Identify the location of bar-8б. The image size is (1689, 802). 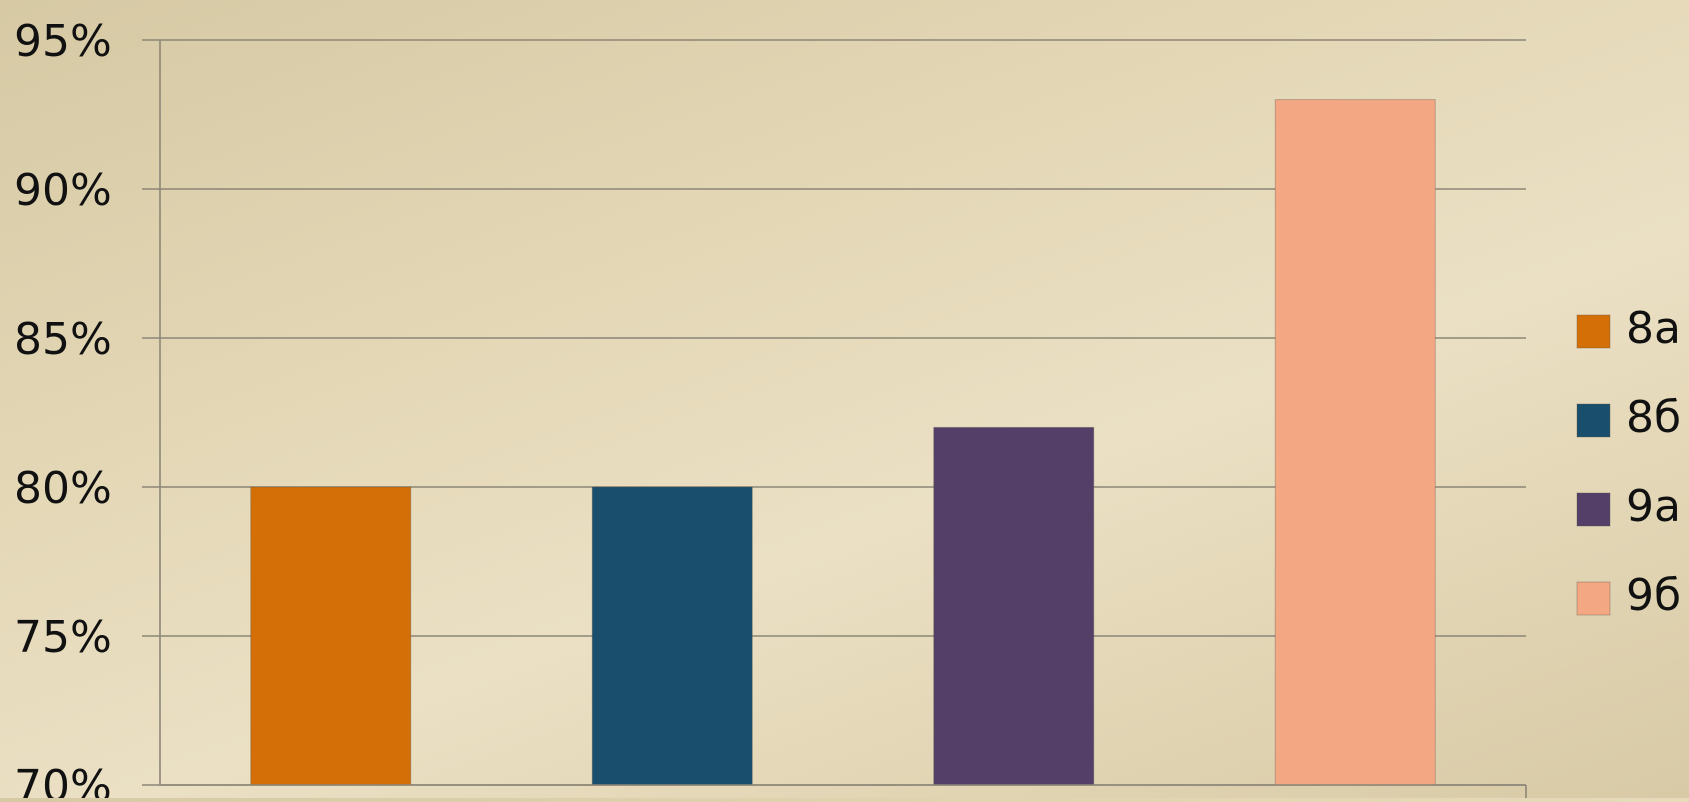
(672, 636).